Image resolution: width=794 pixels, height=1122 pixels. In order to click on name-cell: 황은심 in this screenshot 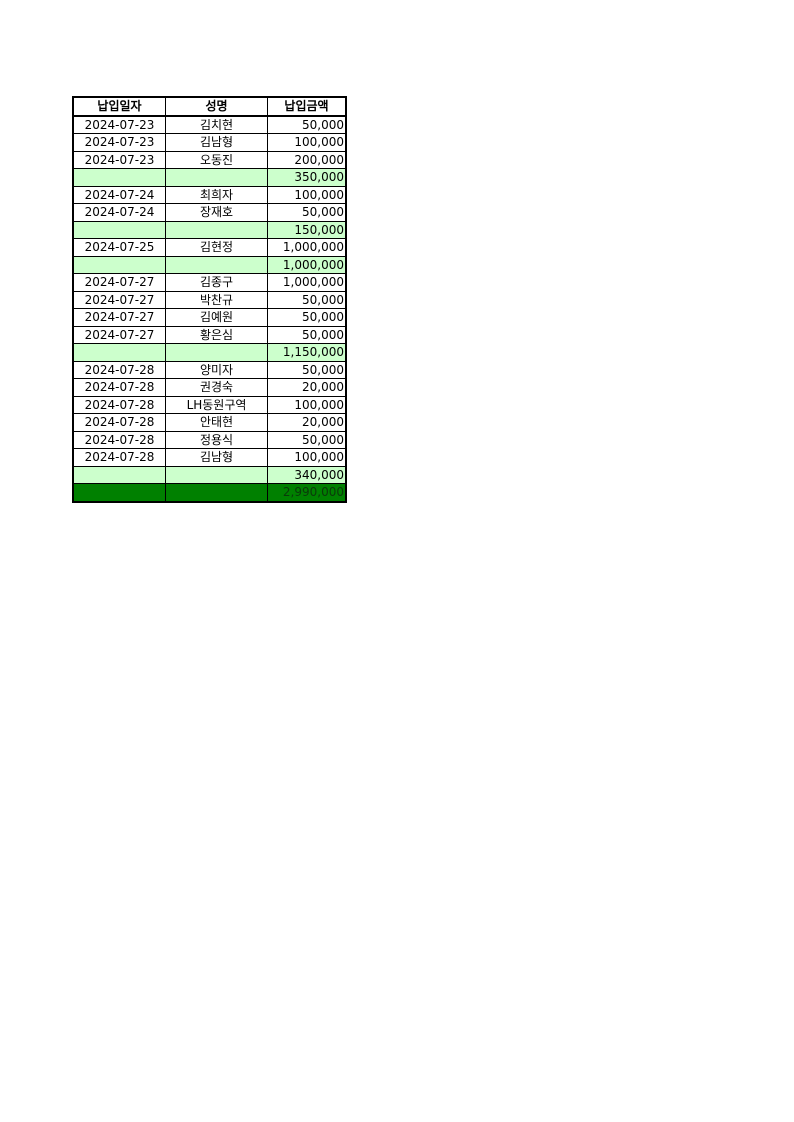, I will do `click(216, 334)`.